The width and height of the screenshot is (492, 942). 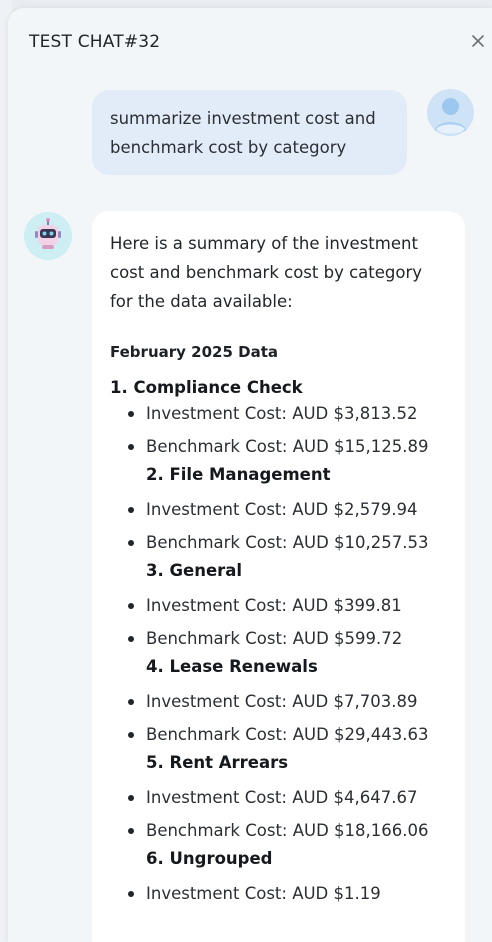 I want to click on list-item: Benchmark Cost: AUD $599.72, so click(x=278, y=638).